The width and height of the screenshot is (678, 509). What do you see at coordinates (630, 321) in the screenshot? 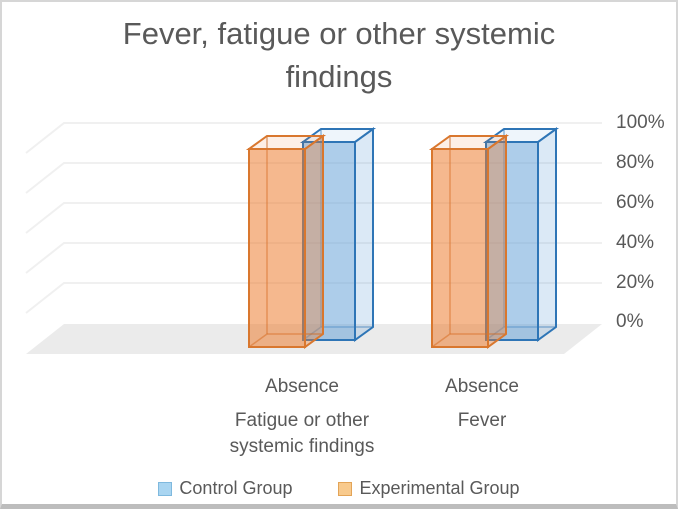
I see `ytick-0: 0%` at bounding box center [630, 321].